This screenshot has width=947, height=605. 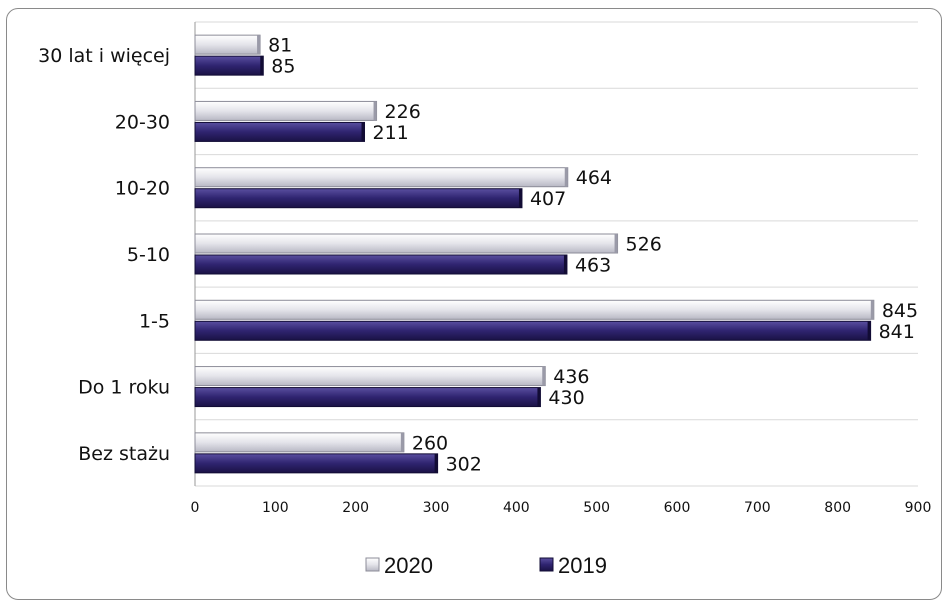 I want to click on legend-label: 2020, so click(x=408, y=565).